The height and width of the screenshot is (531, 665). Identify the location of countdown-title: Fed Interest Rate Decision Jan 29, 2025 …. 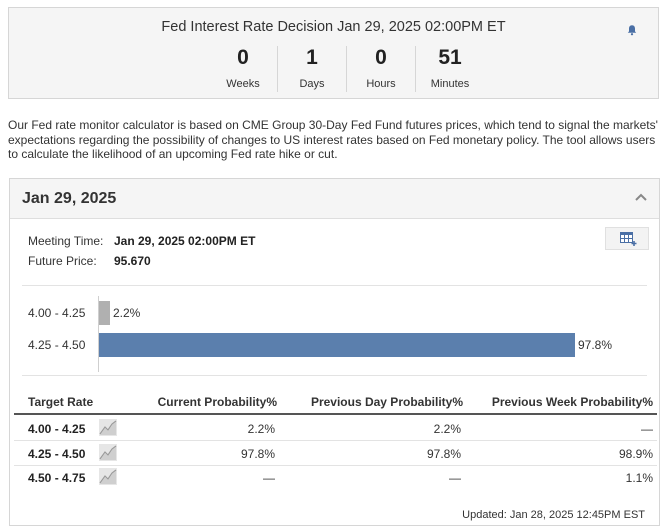
(333, 27).